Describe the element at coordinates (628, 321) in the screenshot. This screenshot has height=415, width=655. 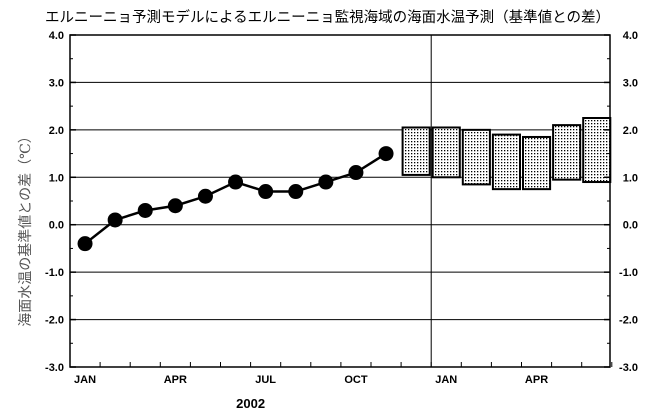
I see `y-tick-label-right: -2.0` at that location.